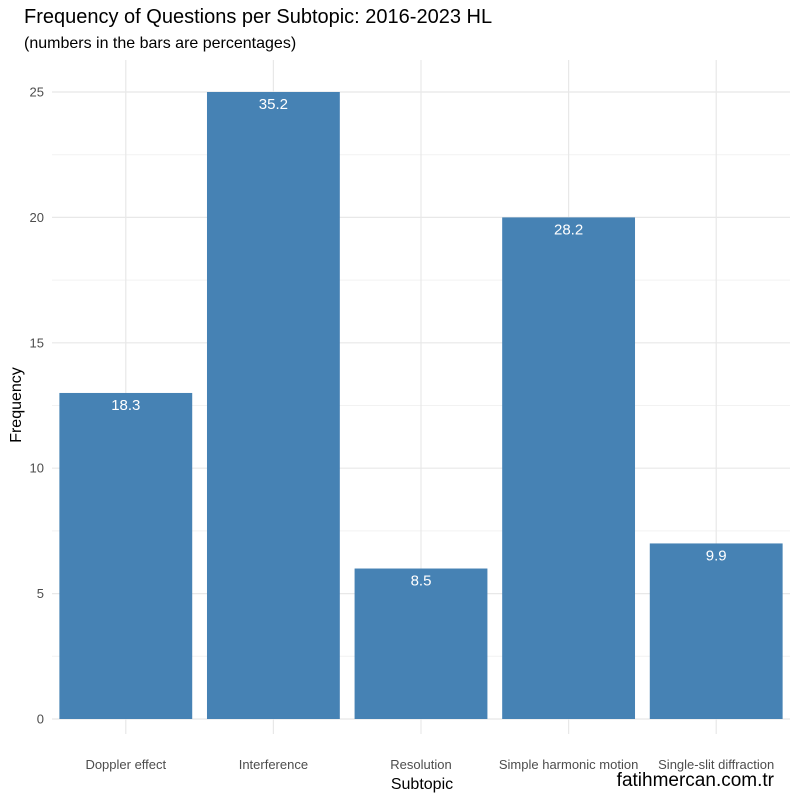 This screenshot has height=800, width=800. Describe the element at coordinates (695, 780) in the screenshot. I see `watermark: fatihmercan.com.tr` at that location.